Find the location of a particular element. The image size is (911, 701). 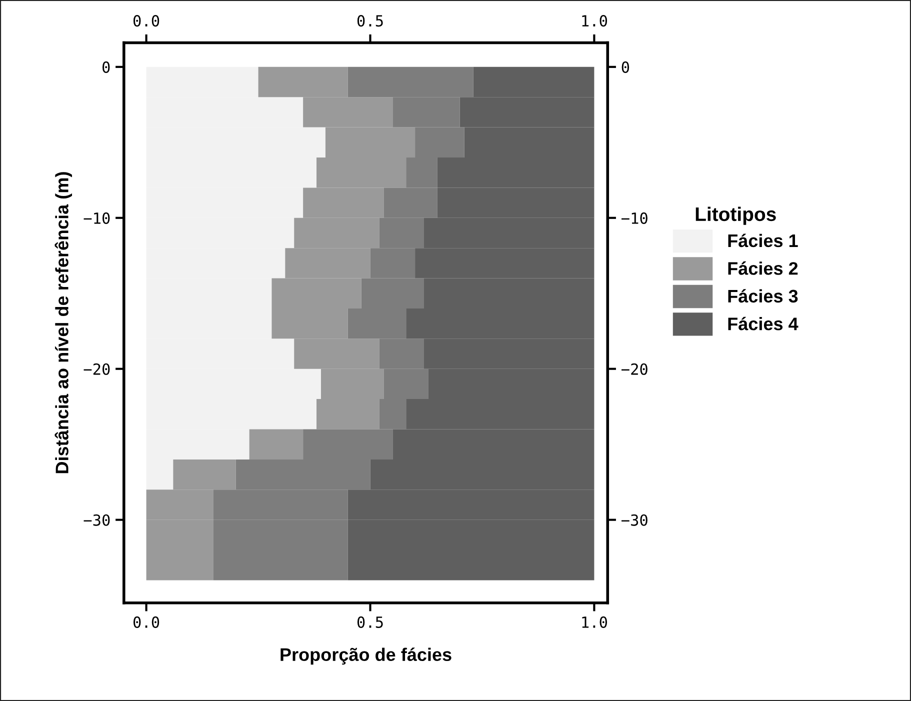

x-tick-label: 1.0 is located at coordinates (595, 622).